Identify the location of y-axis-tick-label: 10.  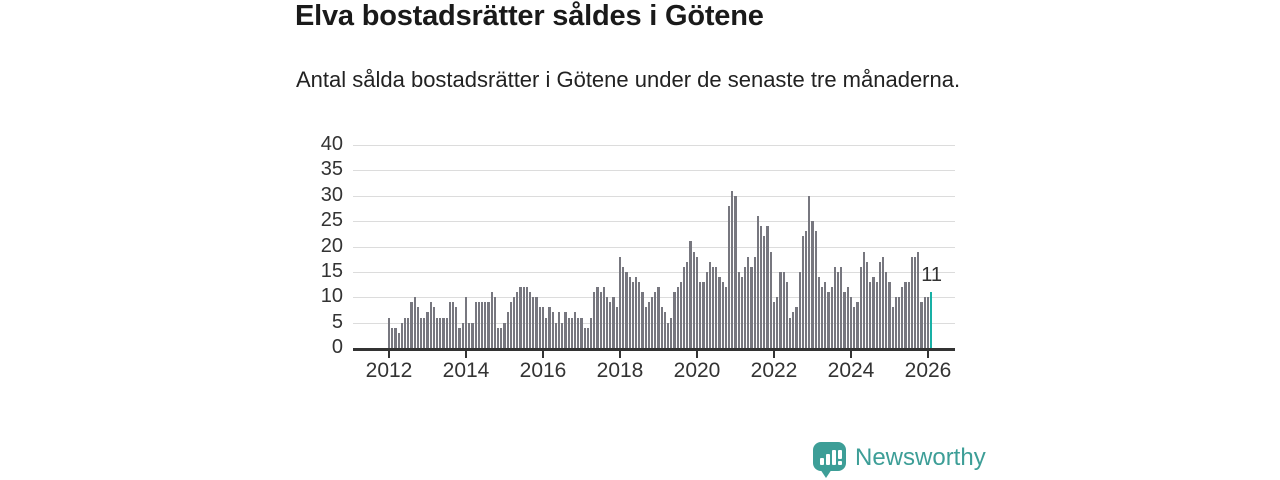
(331, 296).